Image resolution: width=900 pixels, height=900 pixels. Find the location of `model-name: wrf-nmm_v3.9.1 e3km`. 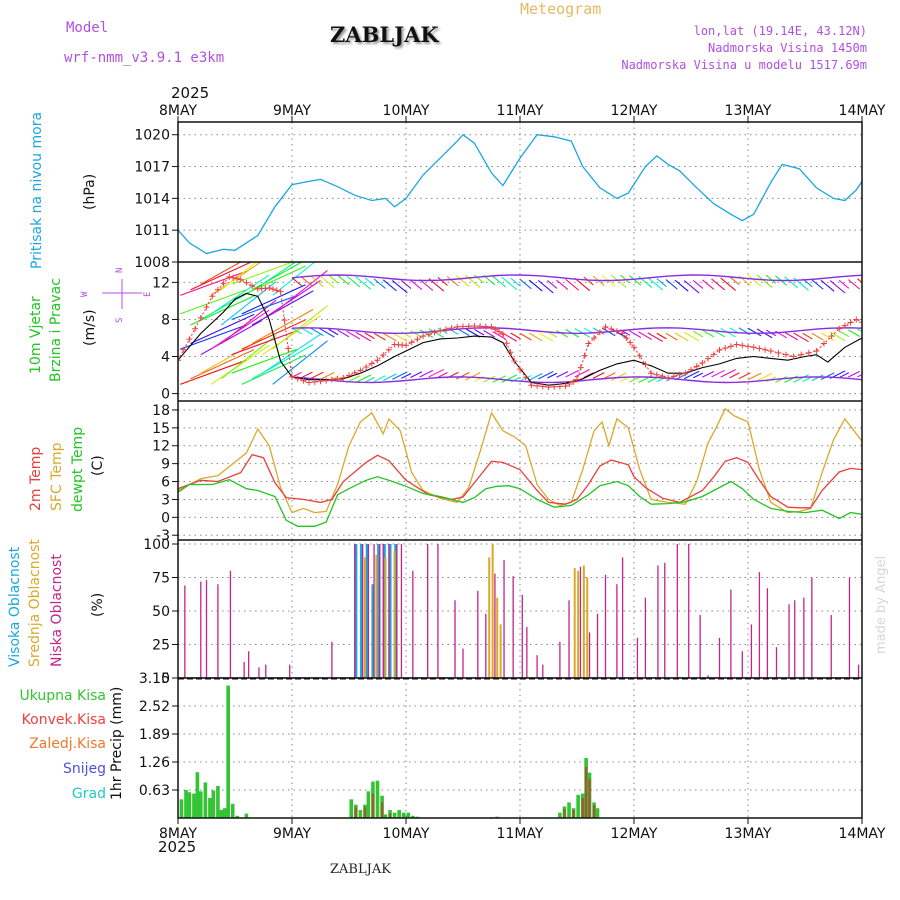

model-name: wrf-nmm_v3.9.1 e3km is located at coordinates (144, 58).